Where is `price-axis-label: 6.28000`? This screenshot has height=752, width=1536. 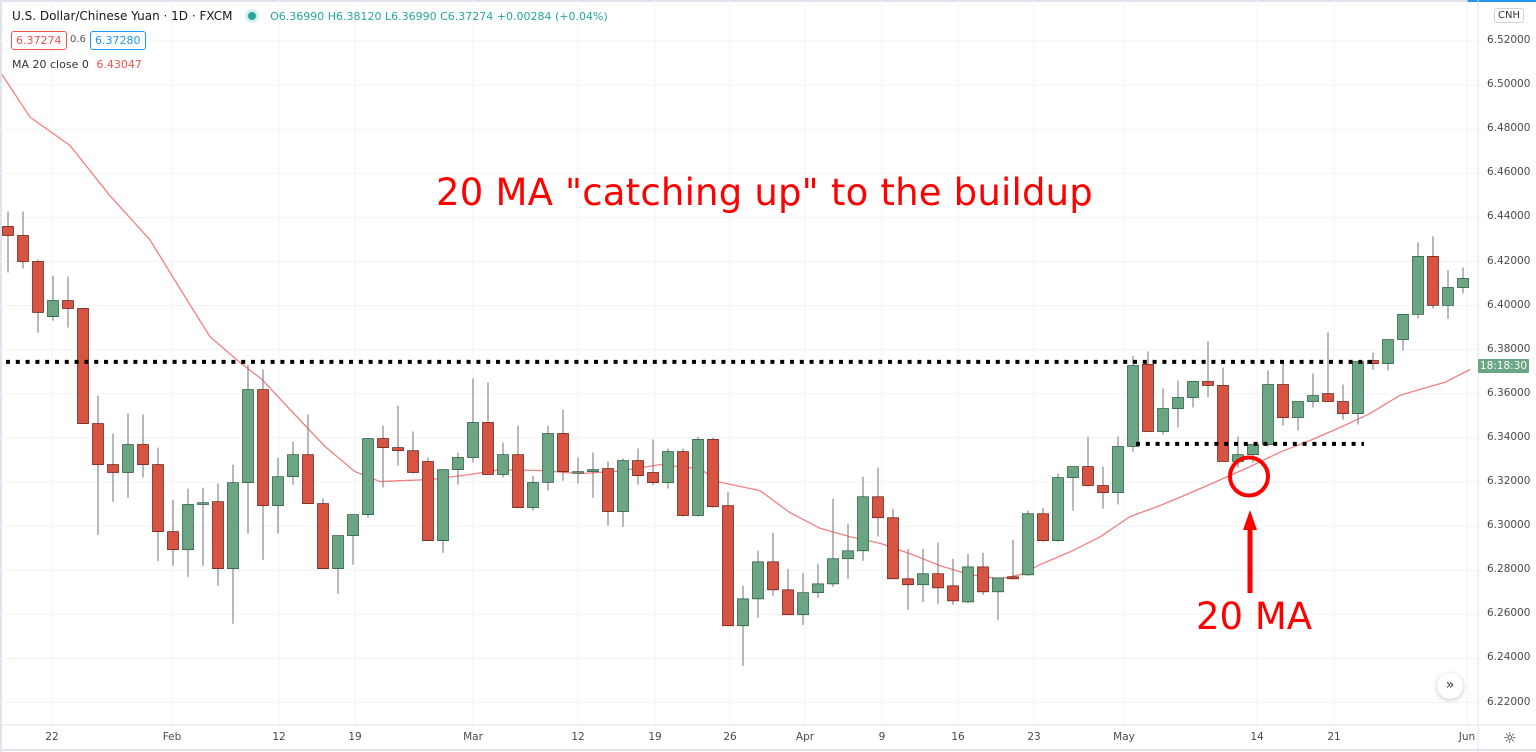
price-axis-label: 6.28000 is located at coordinates (1509, 569).